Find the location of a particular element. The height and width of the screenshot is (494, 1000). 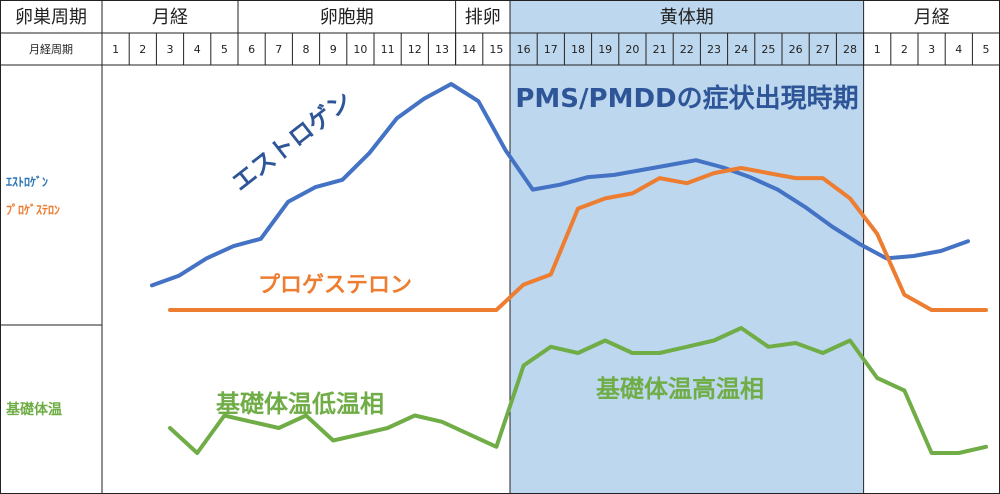

phase-label: 排卵 is located at coordinates (483, 17).